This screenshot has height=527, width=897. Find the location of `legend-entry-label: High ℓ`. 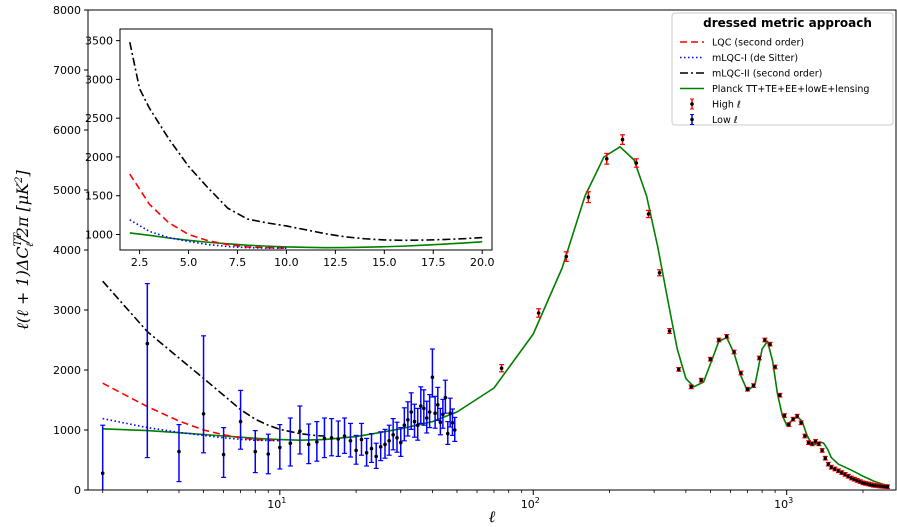

legend-entry-label: High ℓ is located at coordinates (726, 105).